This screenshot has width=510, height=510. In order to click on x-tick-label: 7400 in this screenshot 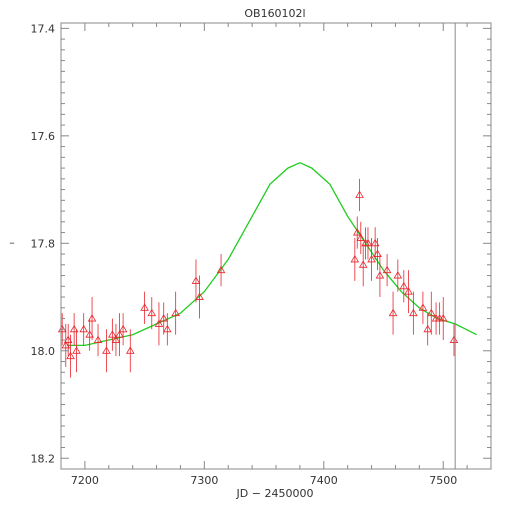, I will do `click(324, 480)`.